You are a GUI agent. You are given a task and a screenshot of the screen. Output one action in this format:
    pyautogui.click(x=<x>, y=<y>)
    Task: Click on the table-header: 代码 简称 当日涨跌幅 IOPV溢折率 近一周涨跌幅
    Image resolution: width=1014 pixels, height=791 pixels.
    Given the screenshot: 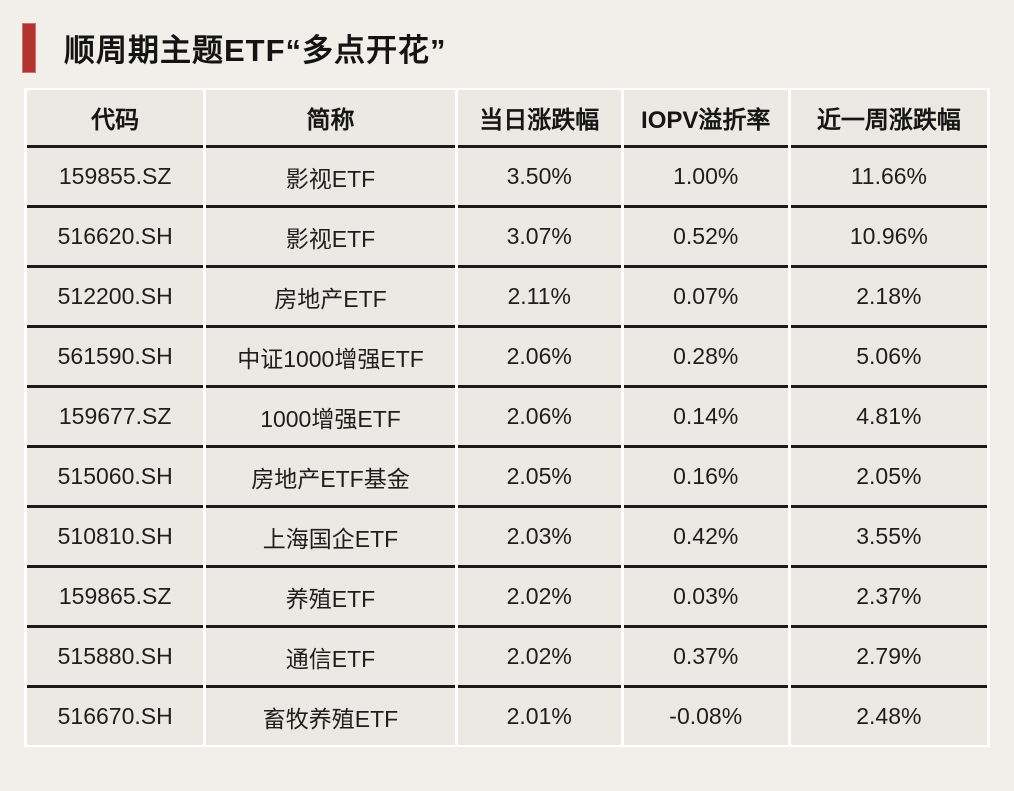 What is the action you would take?
    pyautogui.click(x=507, y=119)
    